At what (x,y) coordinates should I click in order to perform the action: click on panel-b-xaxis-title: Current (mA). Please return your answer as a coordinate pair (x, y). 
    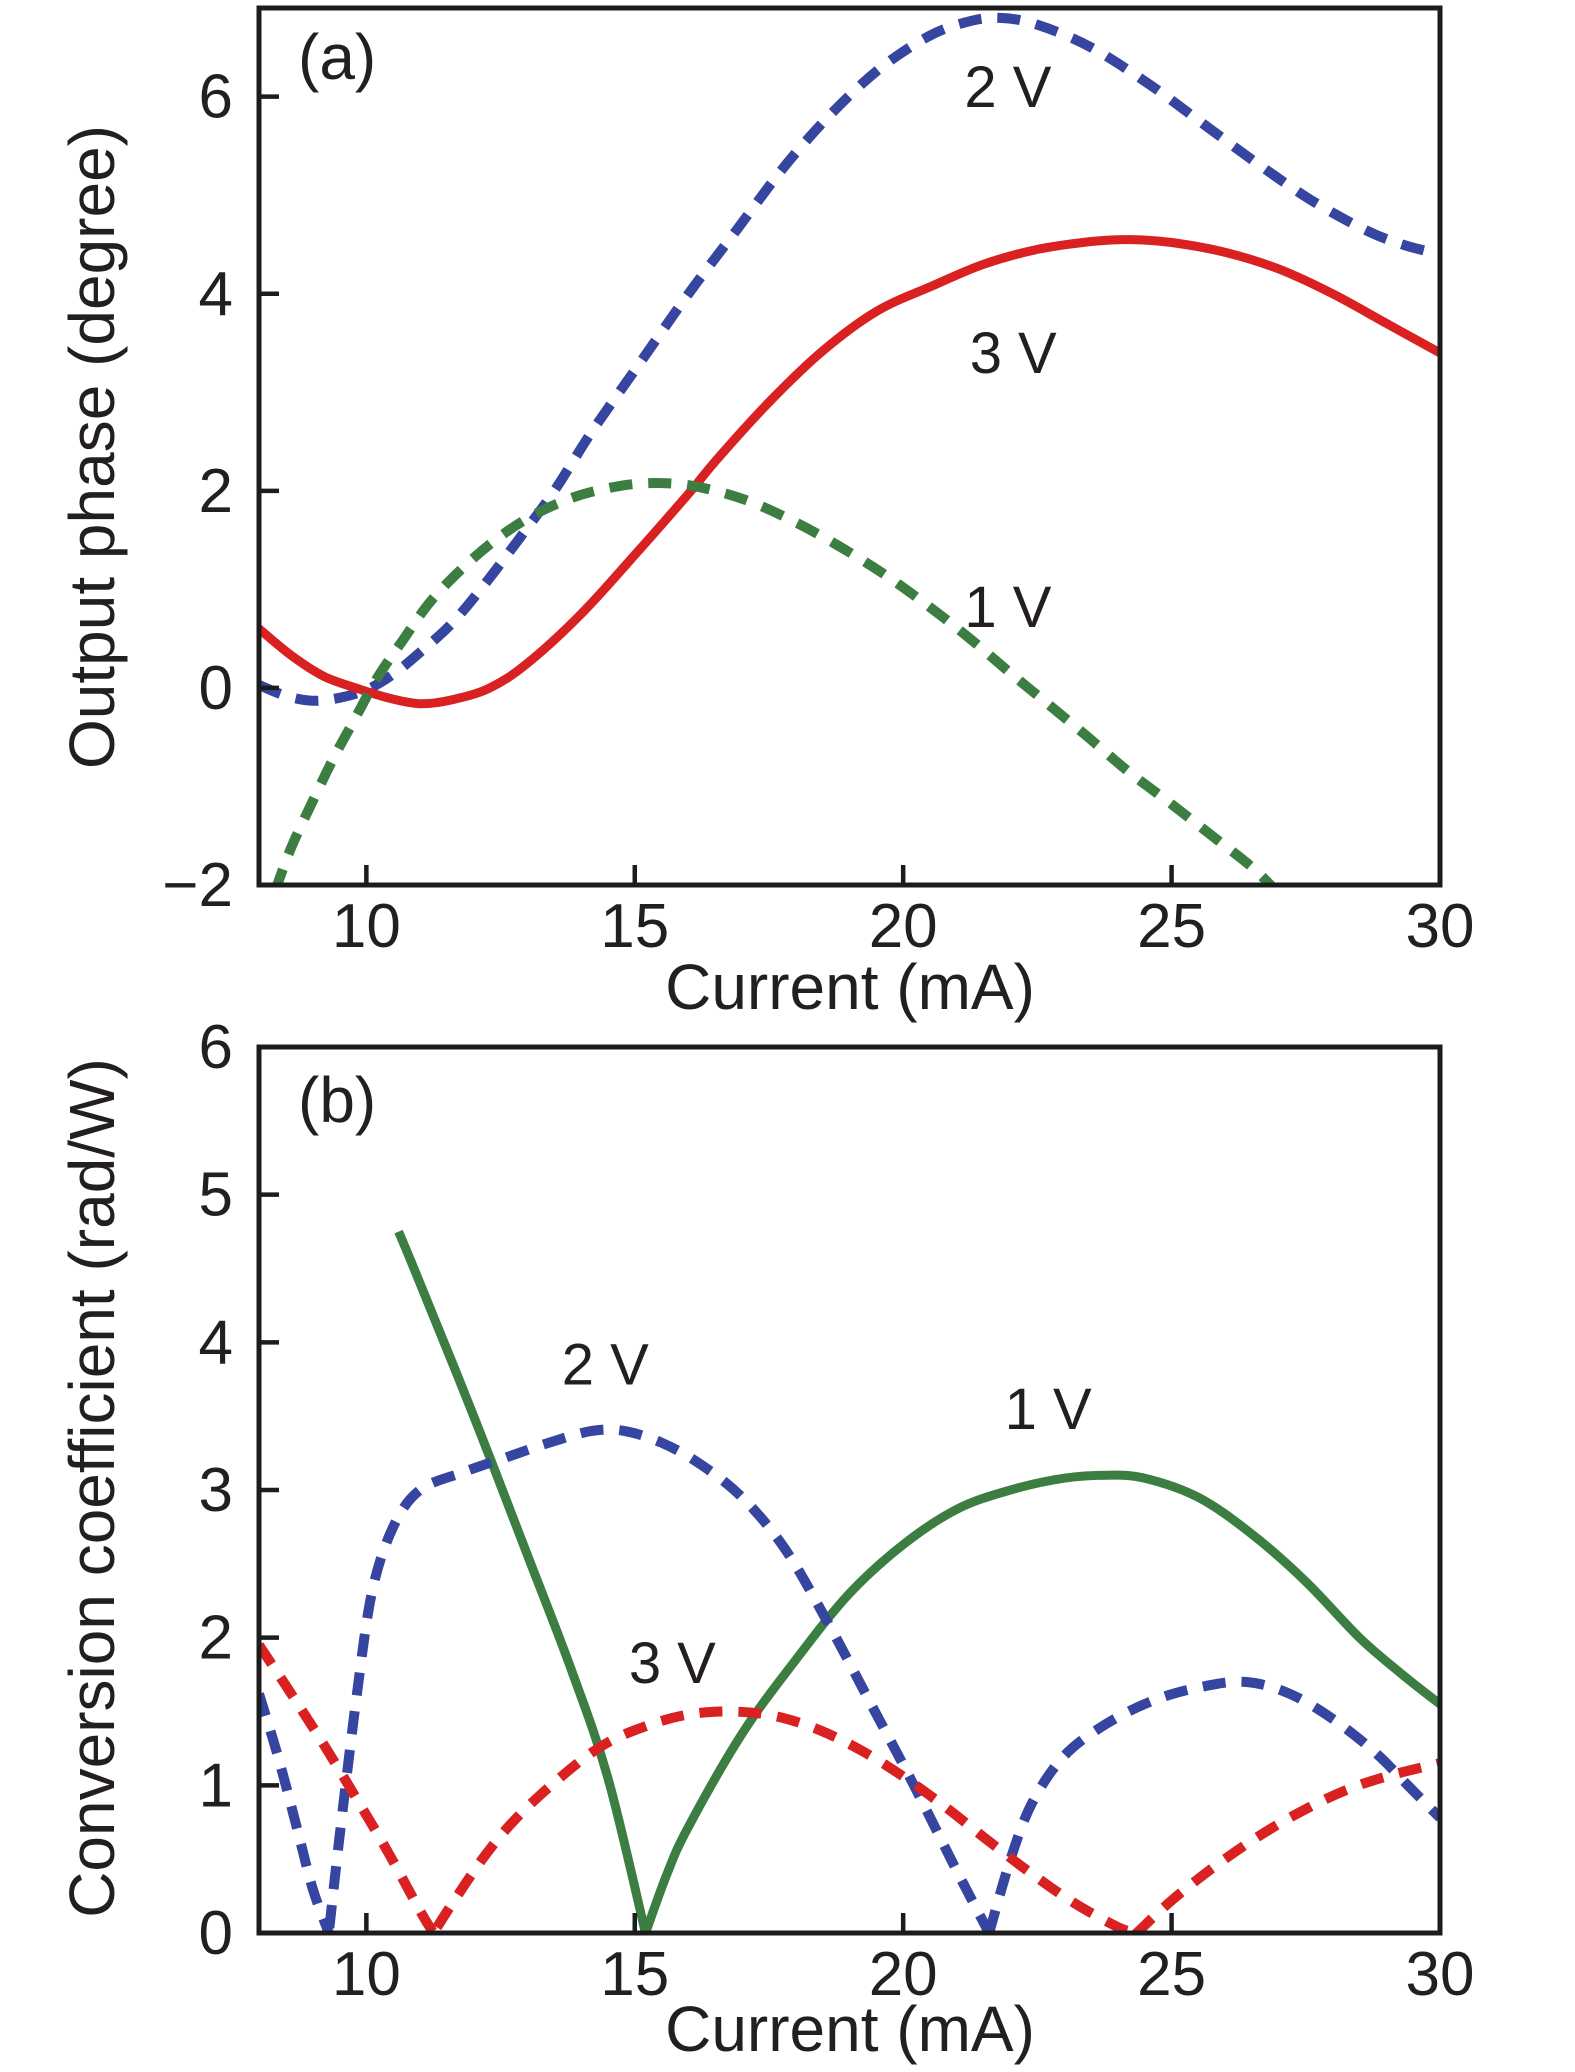
    Looking at the image, I should click on (850, 2029).